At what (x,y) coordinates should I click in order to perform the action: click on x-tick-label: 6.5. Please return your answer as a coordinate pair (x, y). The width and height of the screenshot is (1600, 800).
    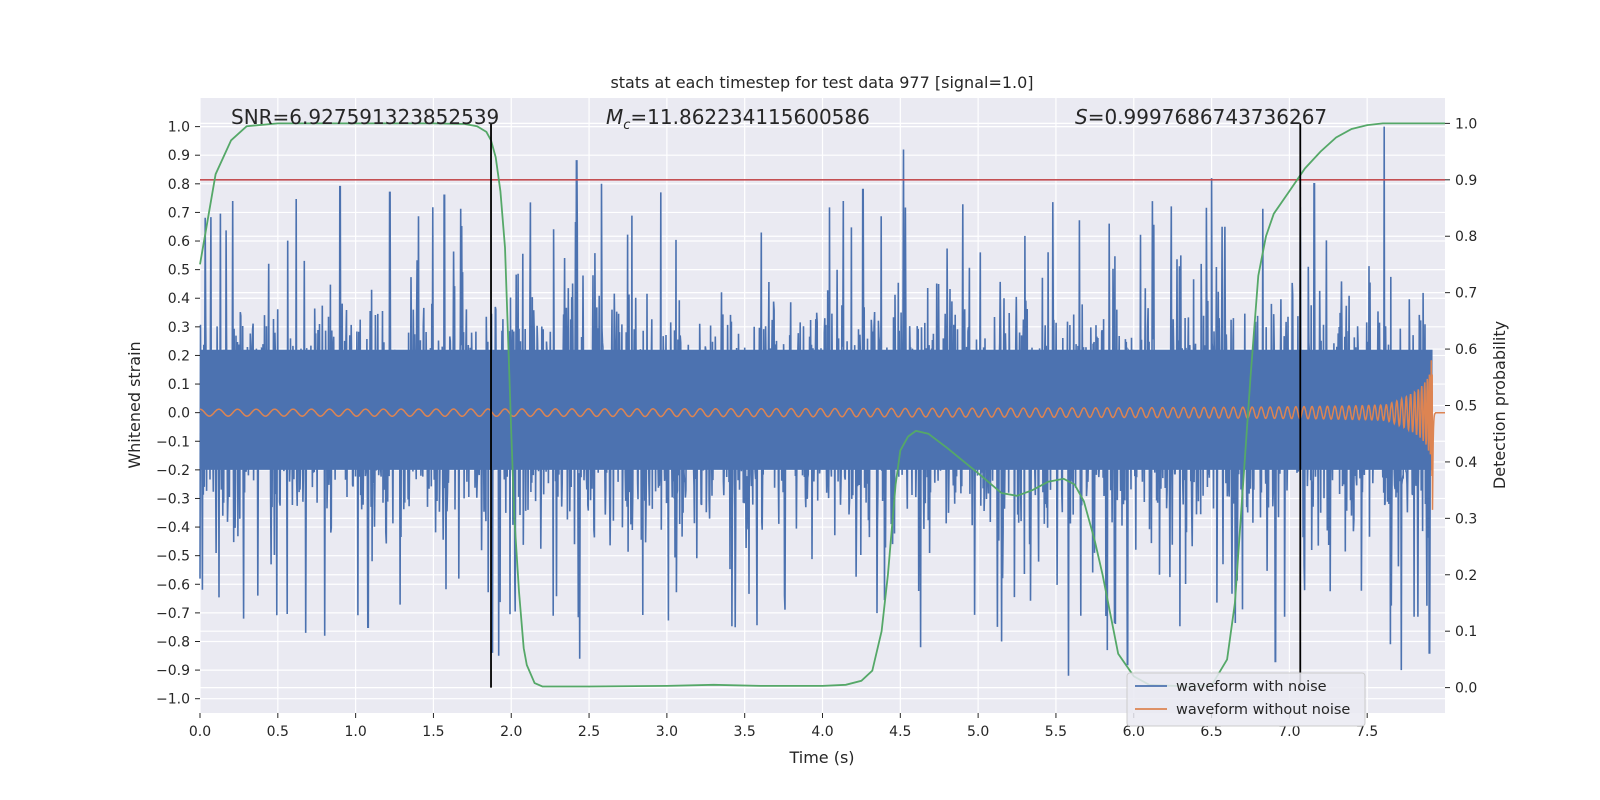
    Looking at the image, I should click on (1211, 732).